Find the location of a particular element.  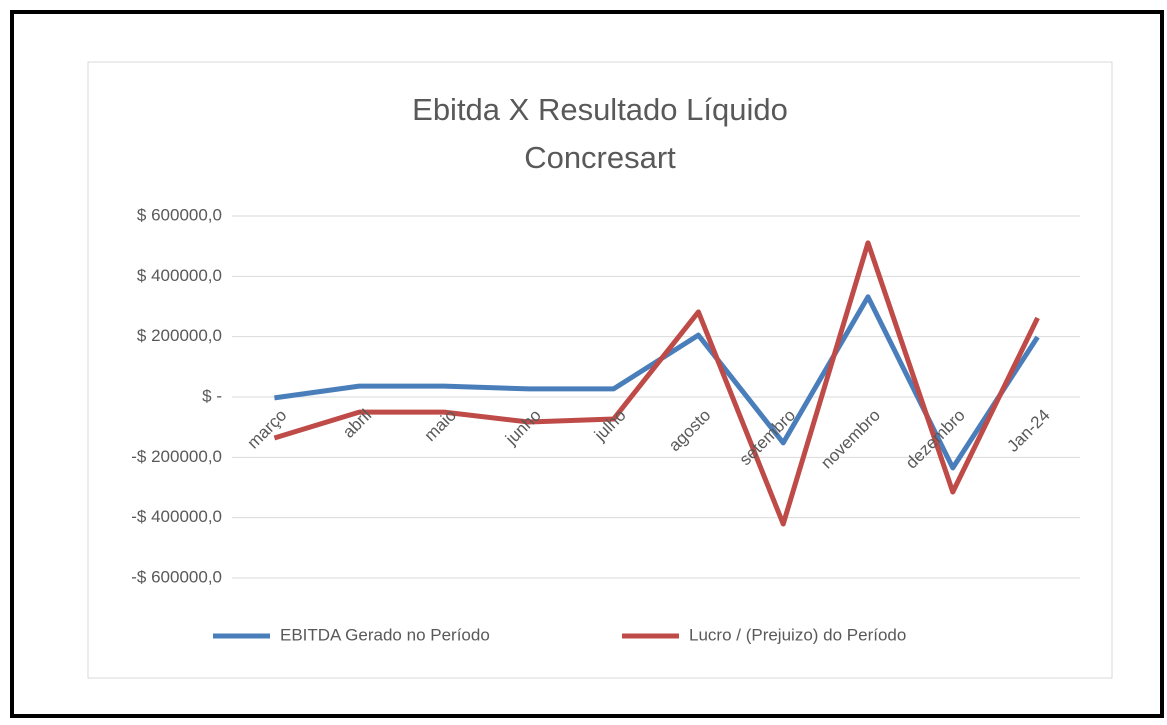

y-tick-label: -$ 600000,0 is located at coordinates (176, 576).